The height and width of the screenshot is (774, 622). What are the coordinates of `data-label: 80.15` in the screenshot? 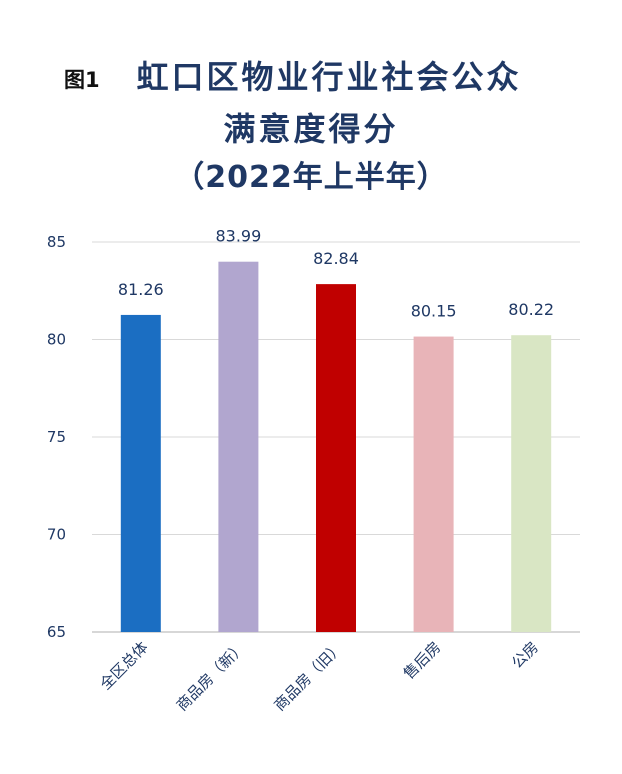 It's located at (434, 311).